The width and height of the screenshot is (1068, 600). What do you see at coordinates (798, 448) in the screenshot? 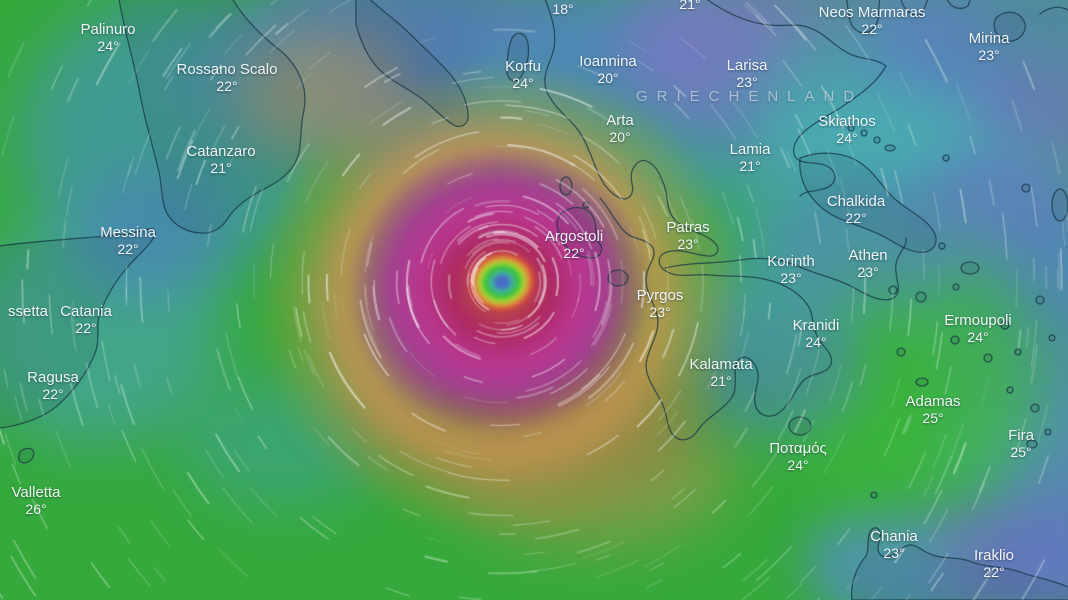
I see `city-name: Ποταμός` at bounding box center [798, 448].